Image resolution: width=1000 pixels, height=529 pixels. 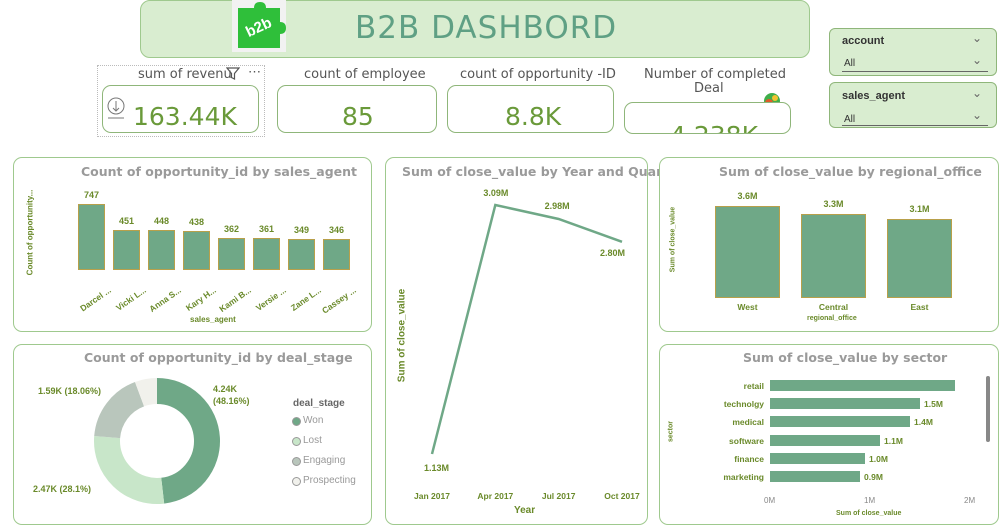 I want to click on sector-bar-label: 1.4M, so click(x=923, y=422).